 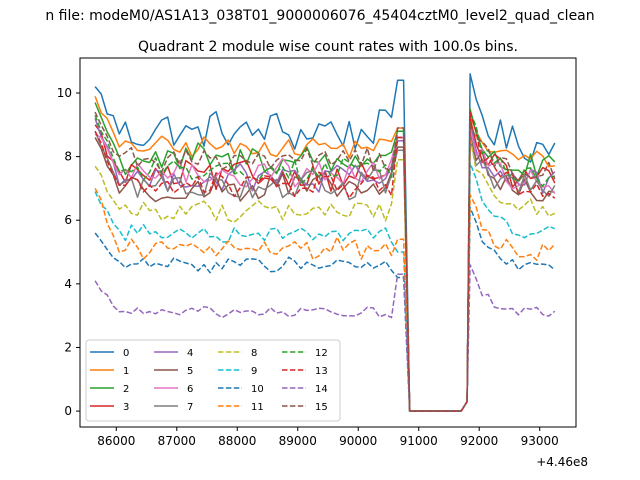 What do you see at coordinates (321, 353) in the screenshot?
I see `legend-label-12: 12` at bounding box center [321, 353].